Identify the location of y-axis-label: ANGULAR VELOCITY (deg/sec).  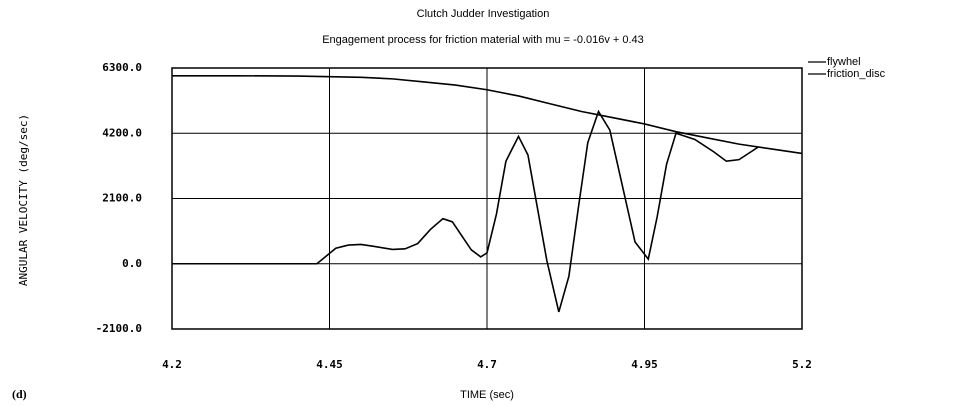
(23, 200).